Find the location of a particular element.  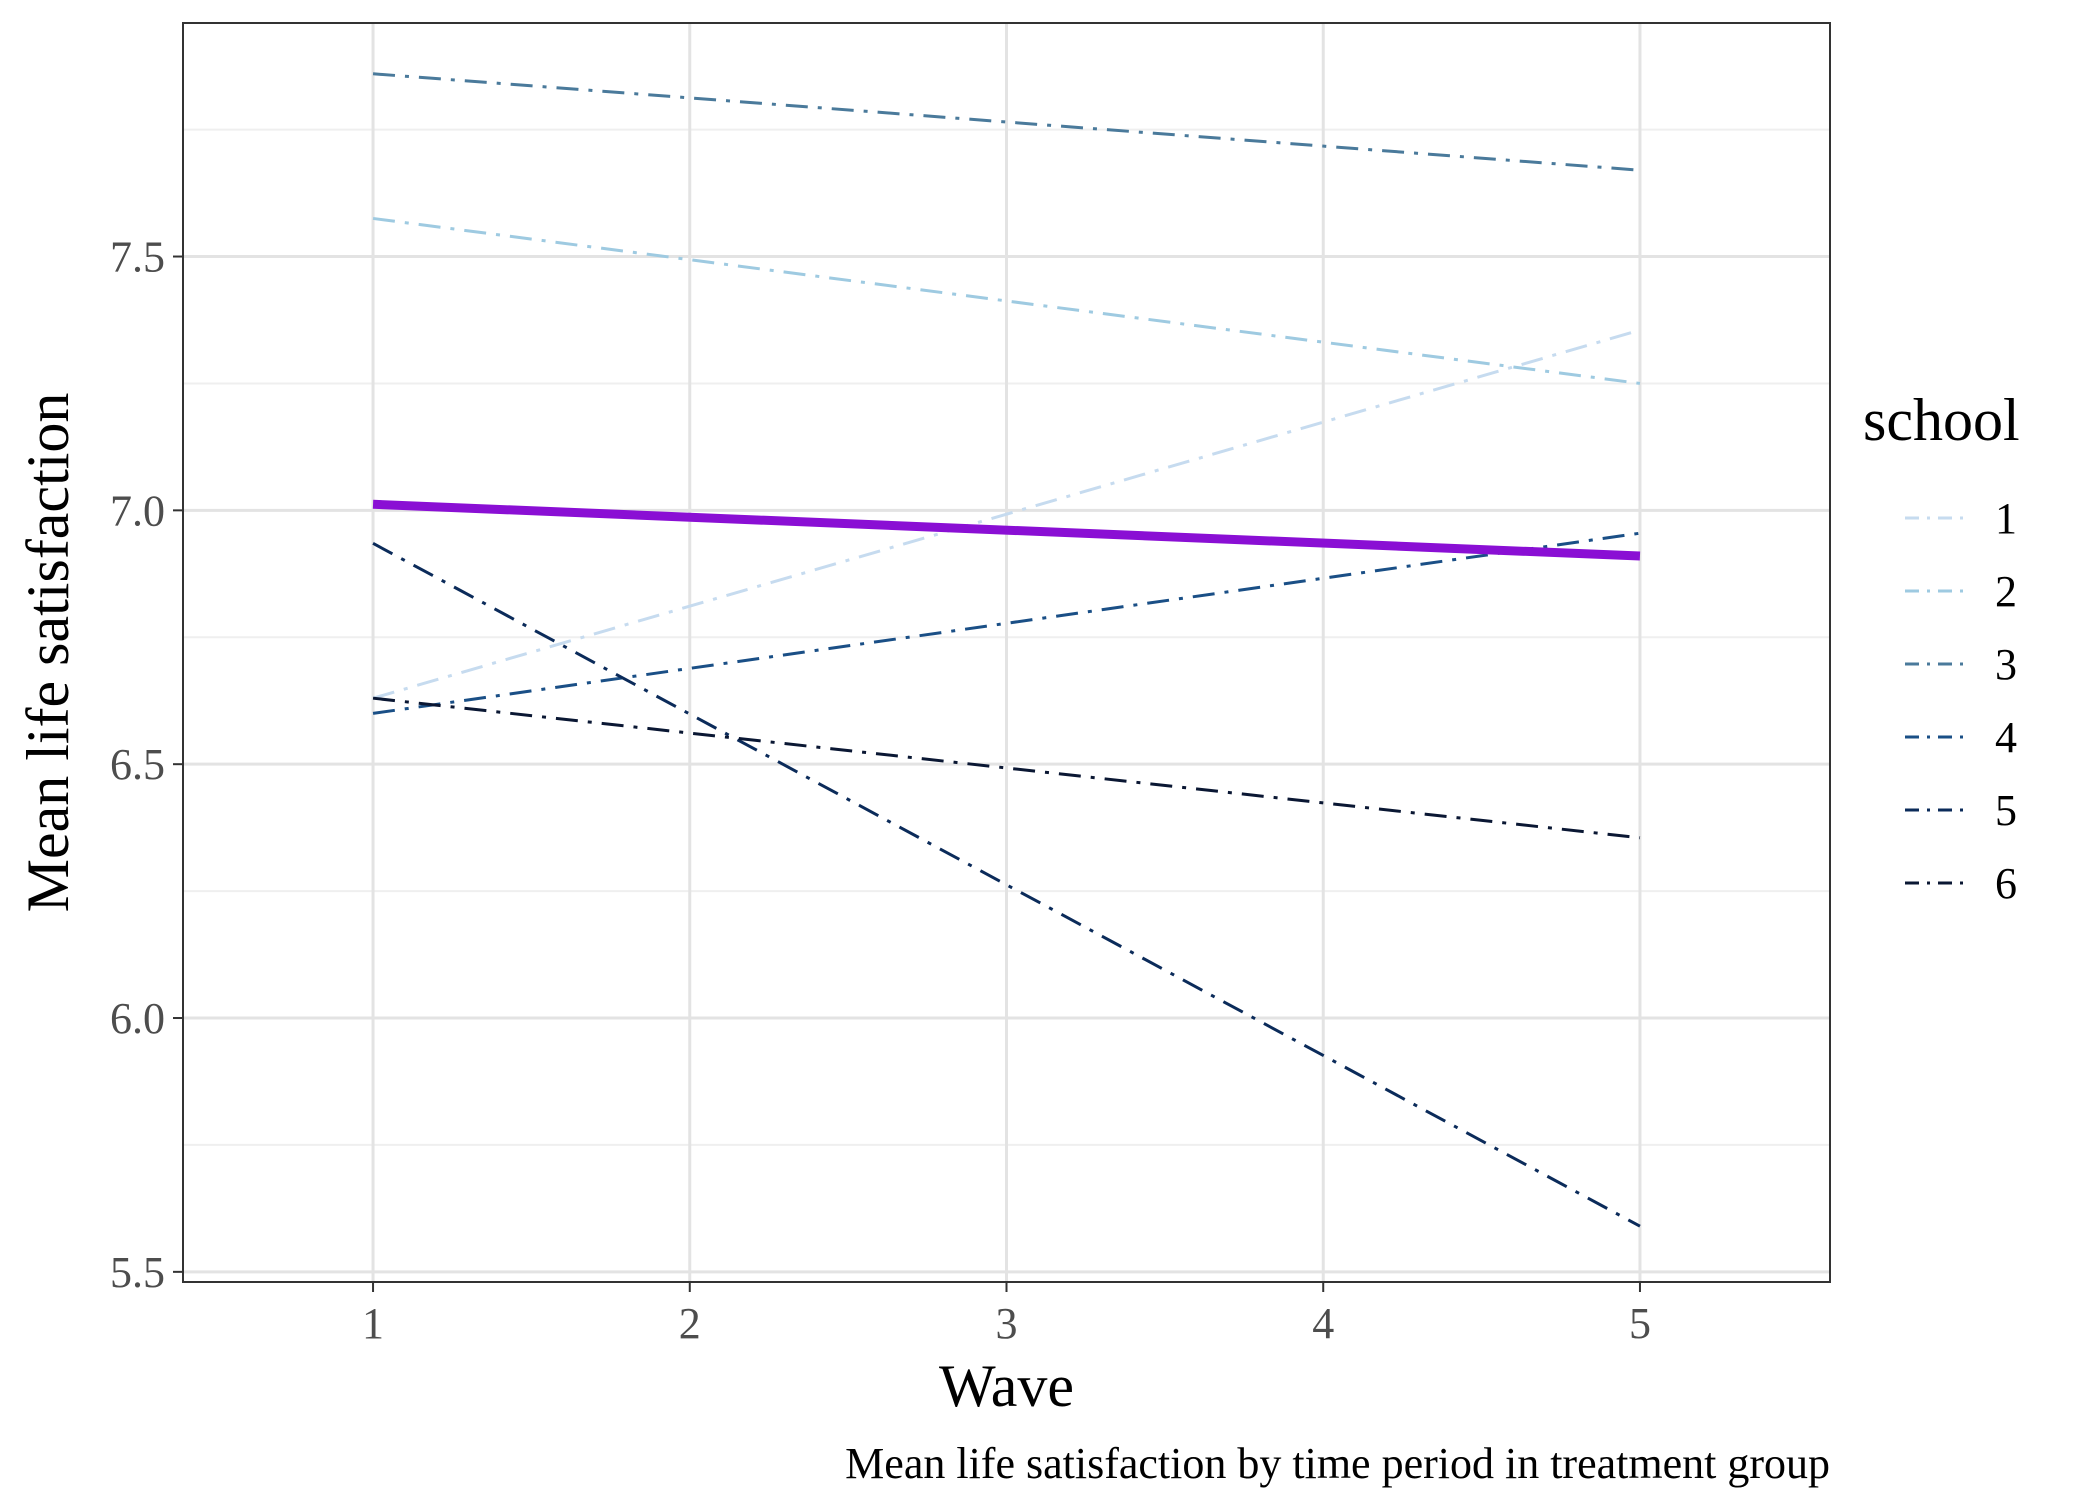

x-tick-label: 3 is located at coordinates (1007, 1323).